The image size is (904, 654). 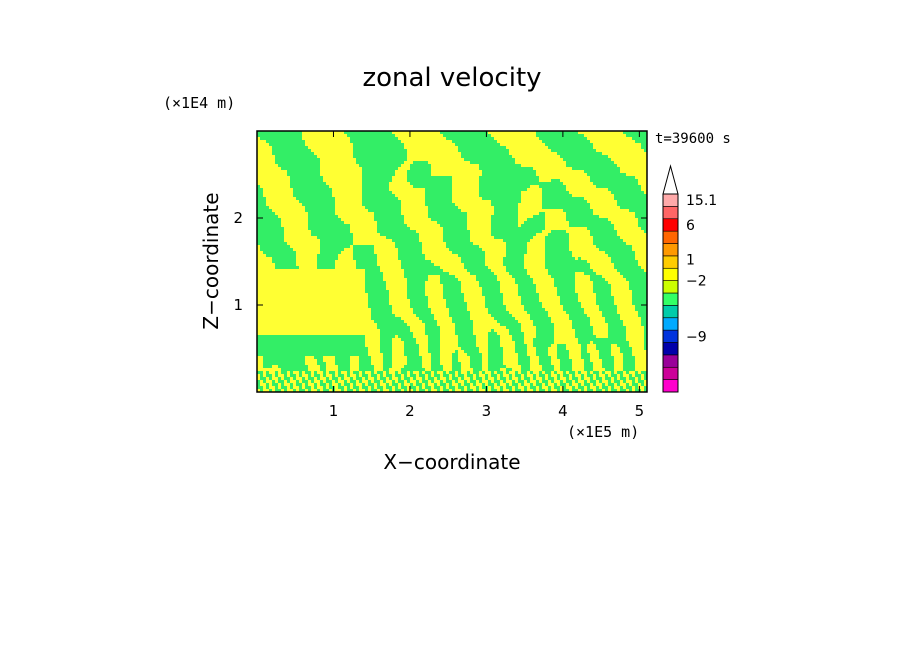 I want to click on x-tick-label-3: 4, so click(x=563, y=411).